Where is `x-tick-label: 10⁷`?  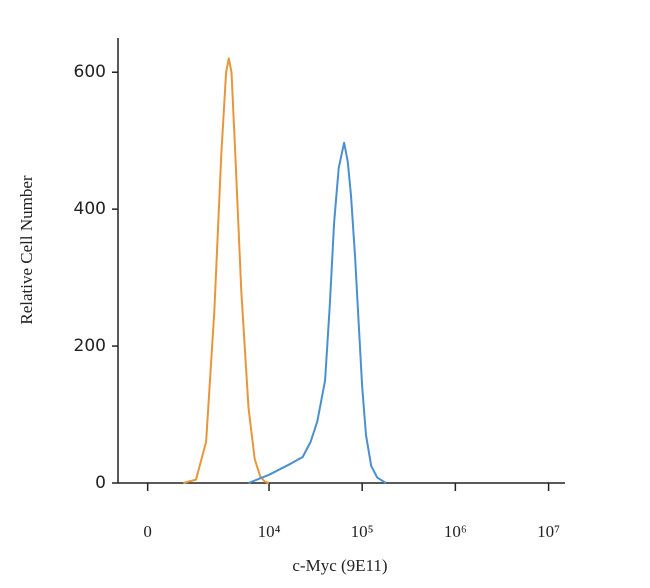
x-tick-label: 10⁷ is located at coordinates (548, 531).